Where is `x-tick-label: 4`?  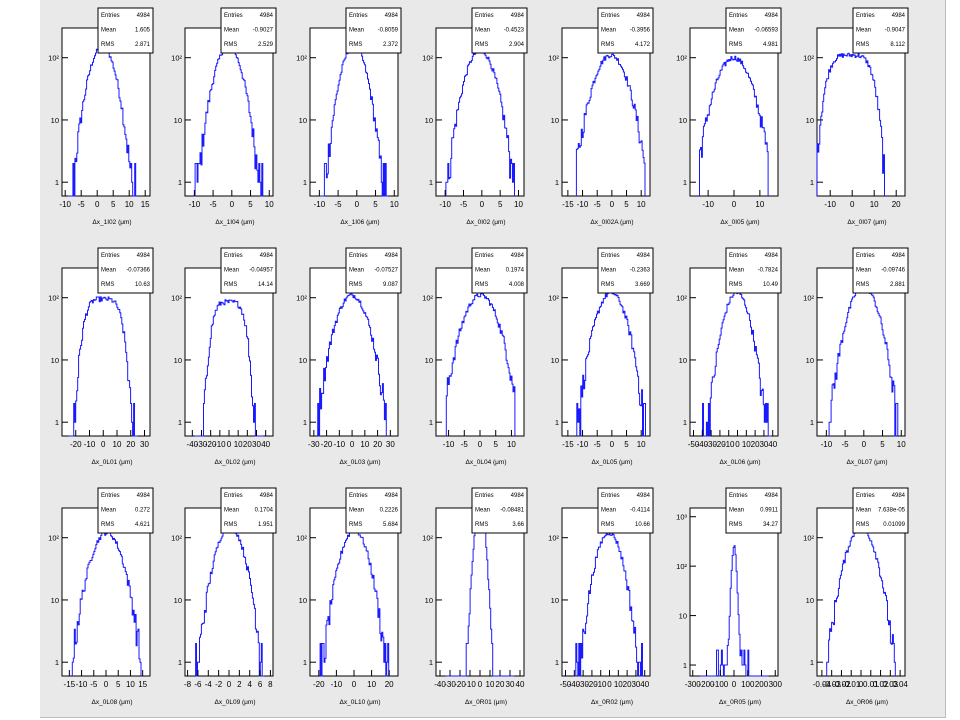 x-tick-label: 4 is located at coordinates (249, 684).